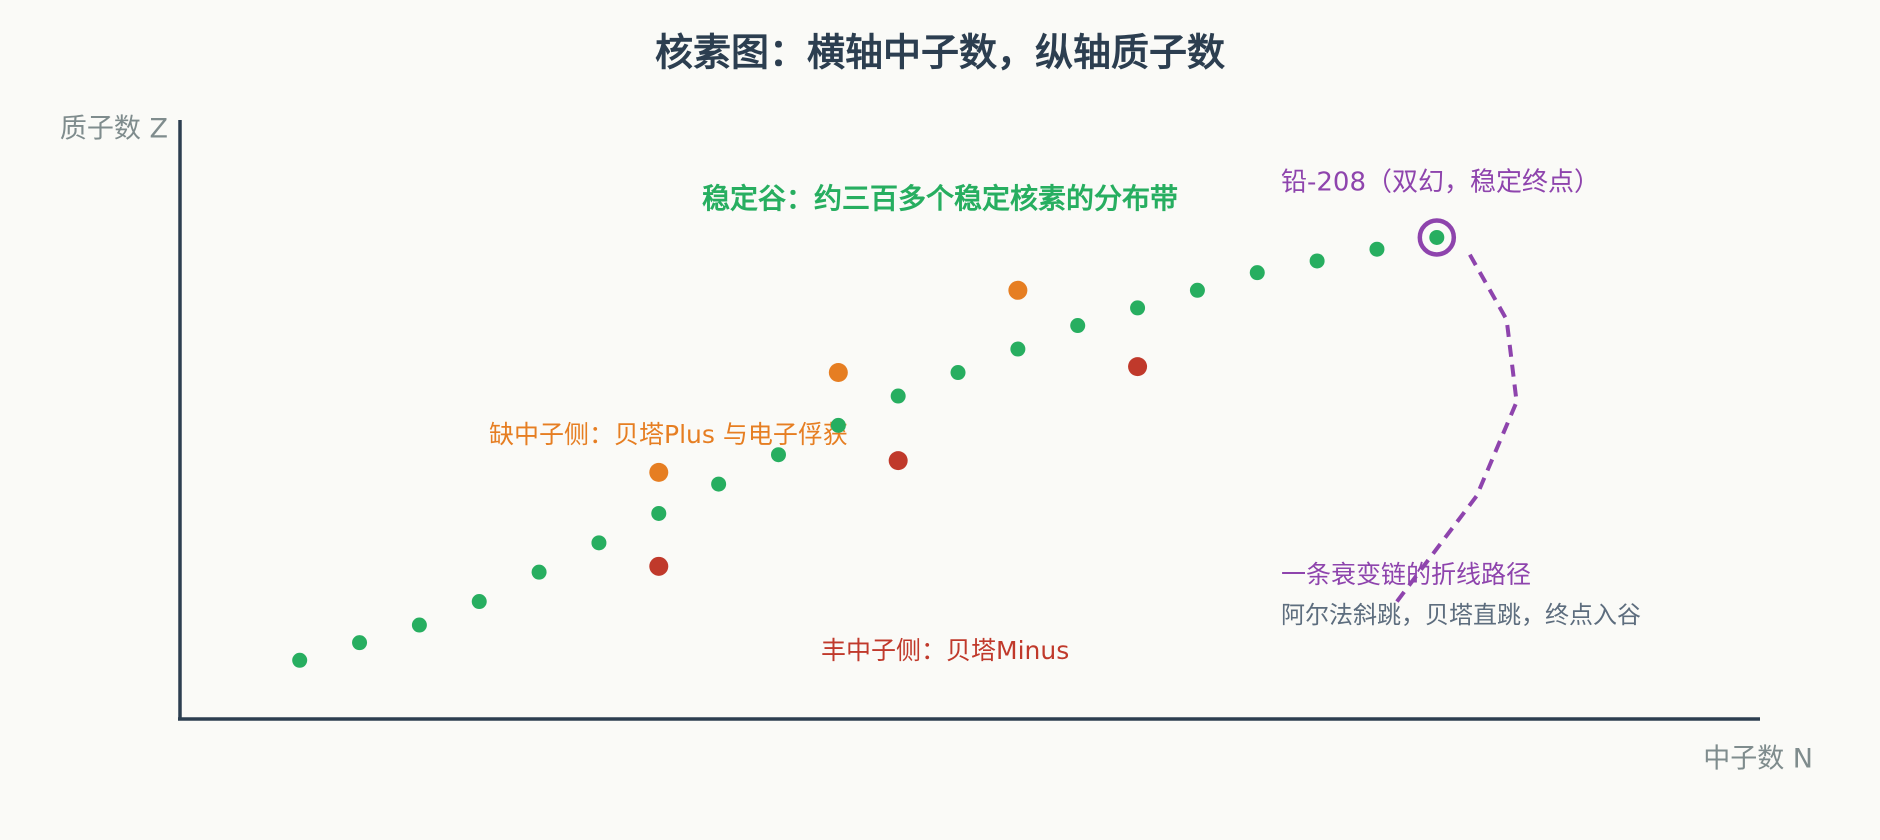 Image resolution: width=1880 pixels, height=840 pixels. I want to click on y-axis-label: 质子数 Z, so click(114, 129).